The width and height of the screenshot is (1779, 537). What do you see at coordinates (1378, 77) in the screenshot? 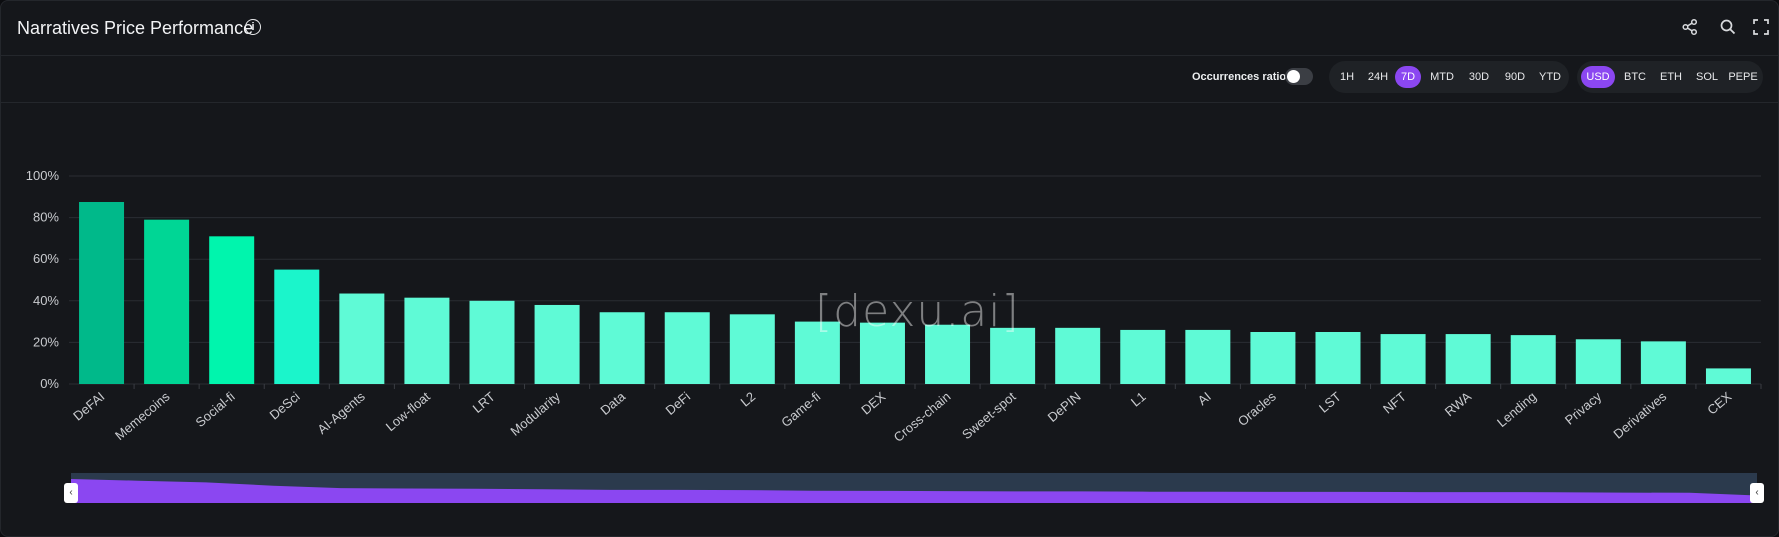
I see `timeframe-24h: 24H` at bounding box center [1378, 77].